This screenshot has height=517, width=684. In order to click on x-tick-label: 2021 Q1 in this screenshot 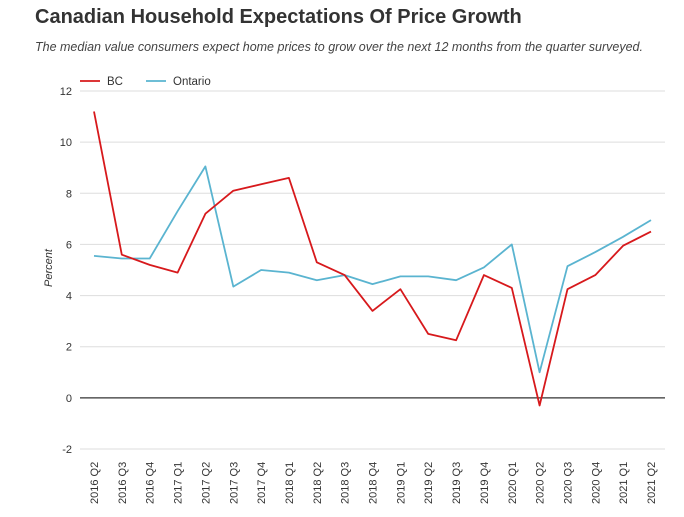, I will do `click(624, 483)`.